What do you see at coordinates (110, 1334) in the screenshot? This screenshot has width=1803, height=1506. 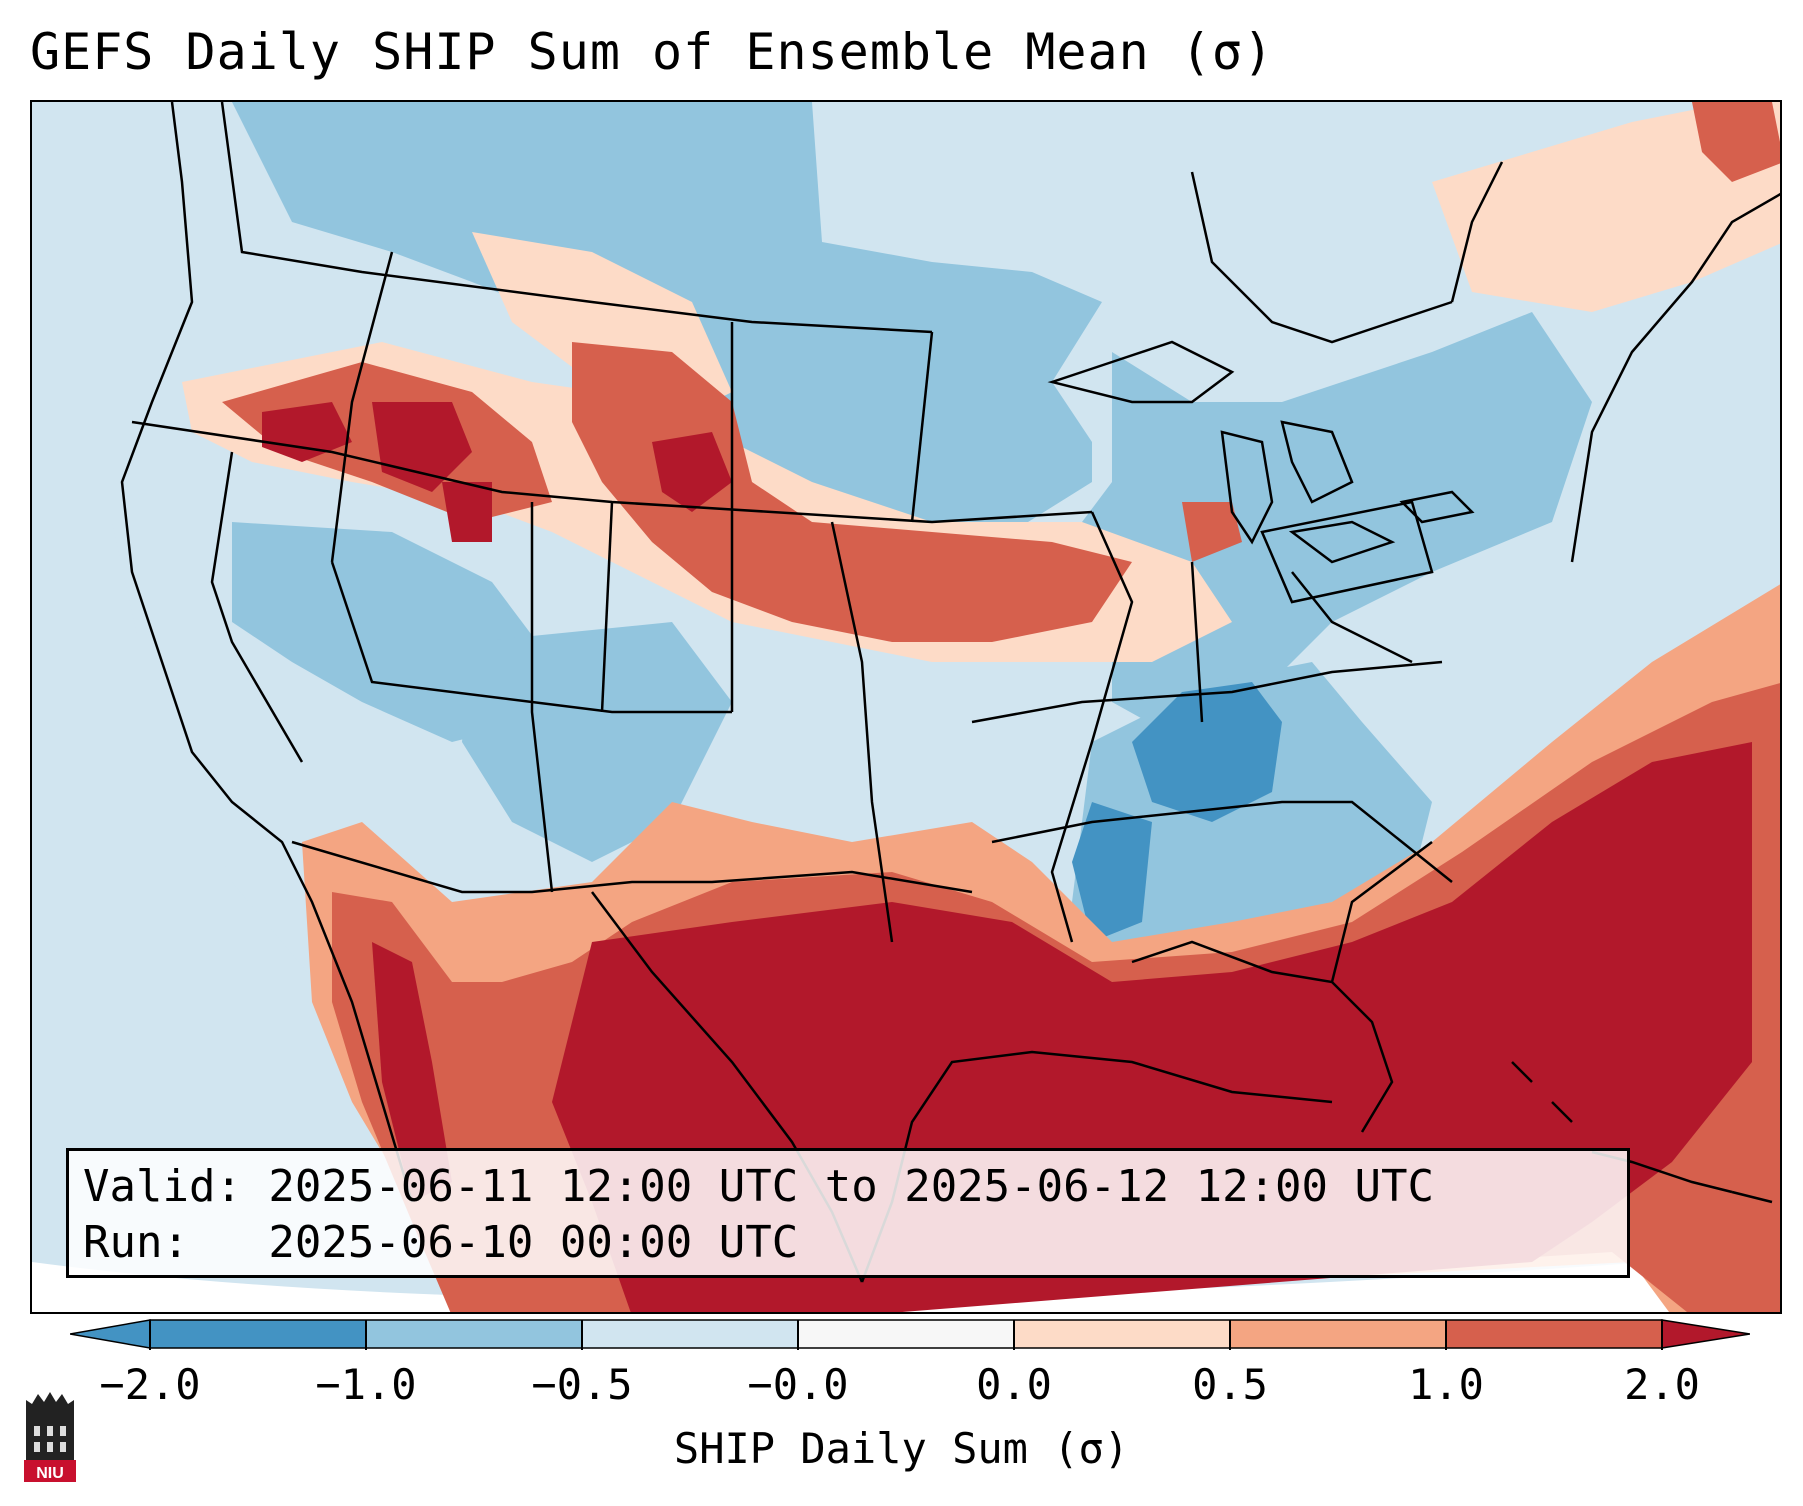 I see `colorbar-extend-low` at bounding box center [110, 1334].